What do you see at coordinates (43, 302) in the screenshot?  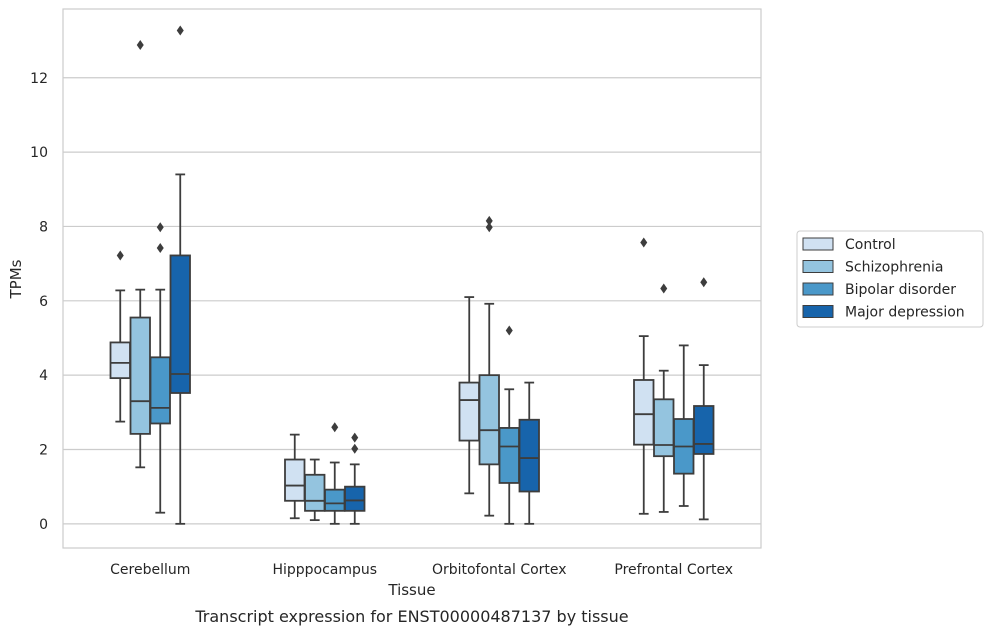 I see `y-tick-label: 6` at bounding box center [43, 302].